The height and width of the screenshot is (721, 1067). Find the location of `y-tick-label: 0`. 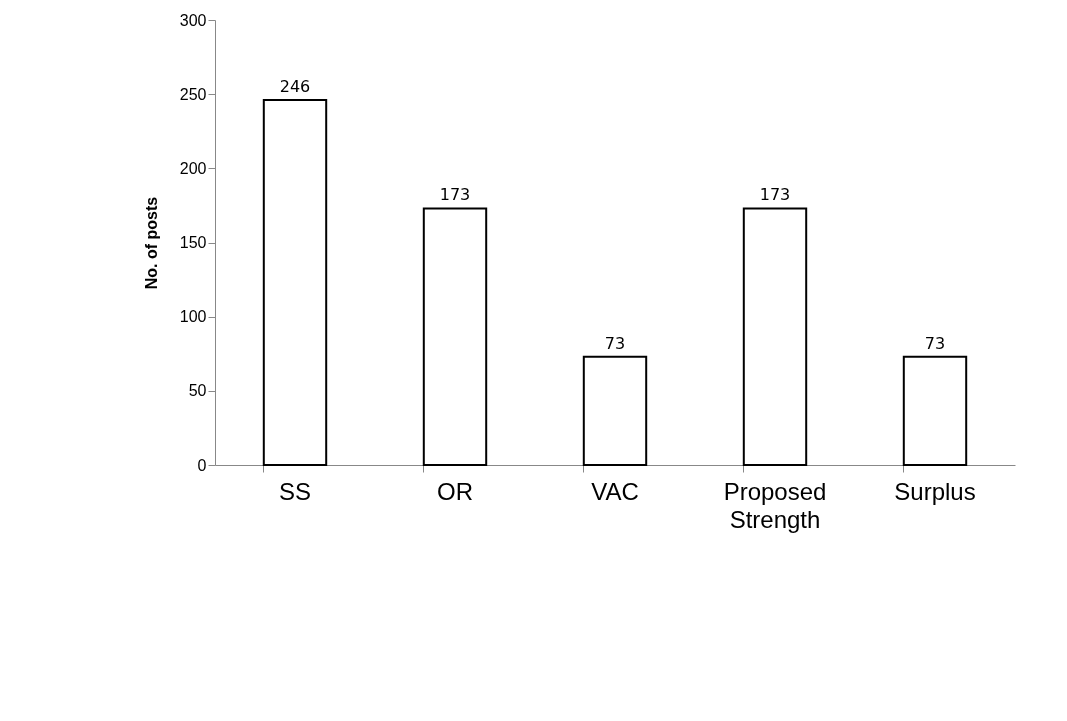

y-tick-label: 0 is located at coordinates (202, 465).